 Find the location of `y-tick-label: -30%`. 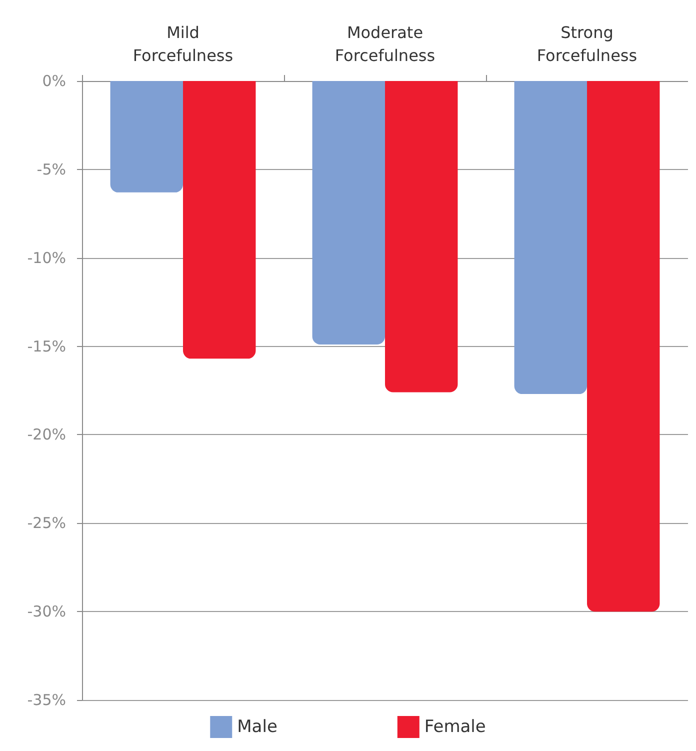

y-tick-label: -30% is located at coordinates (46, 611).